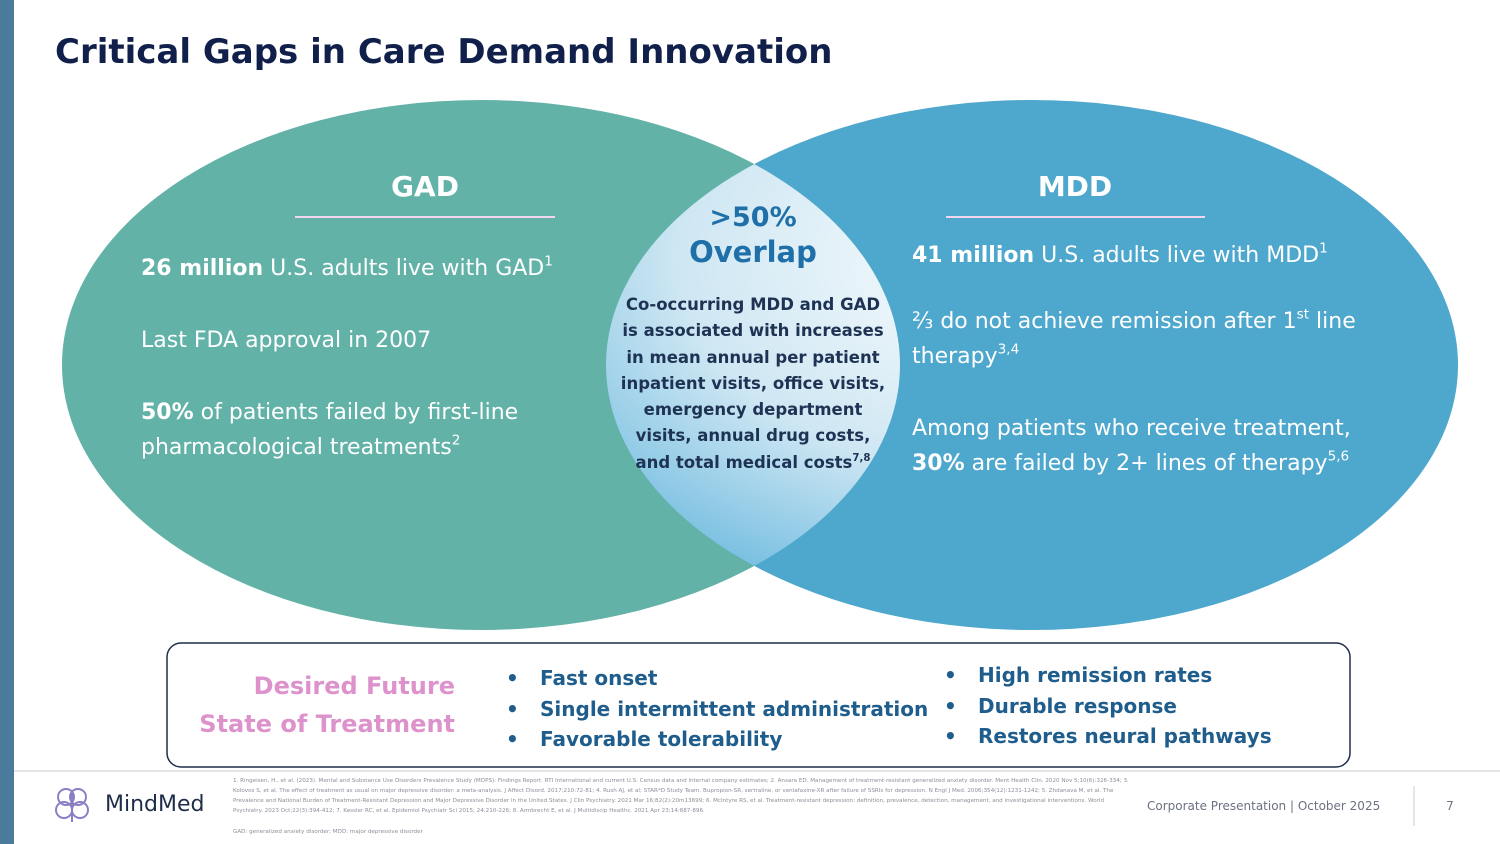 The image size is (1500, 844). I want to click on label-line: Desired Future, so click(354, 686).